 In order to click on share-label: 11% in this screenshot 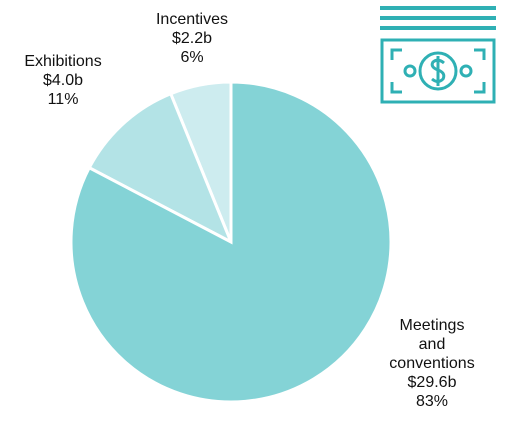, I will do `click(63, 99)`.